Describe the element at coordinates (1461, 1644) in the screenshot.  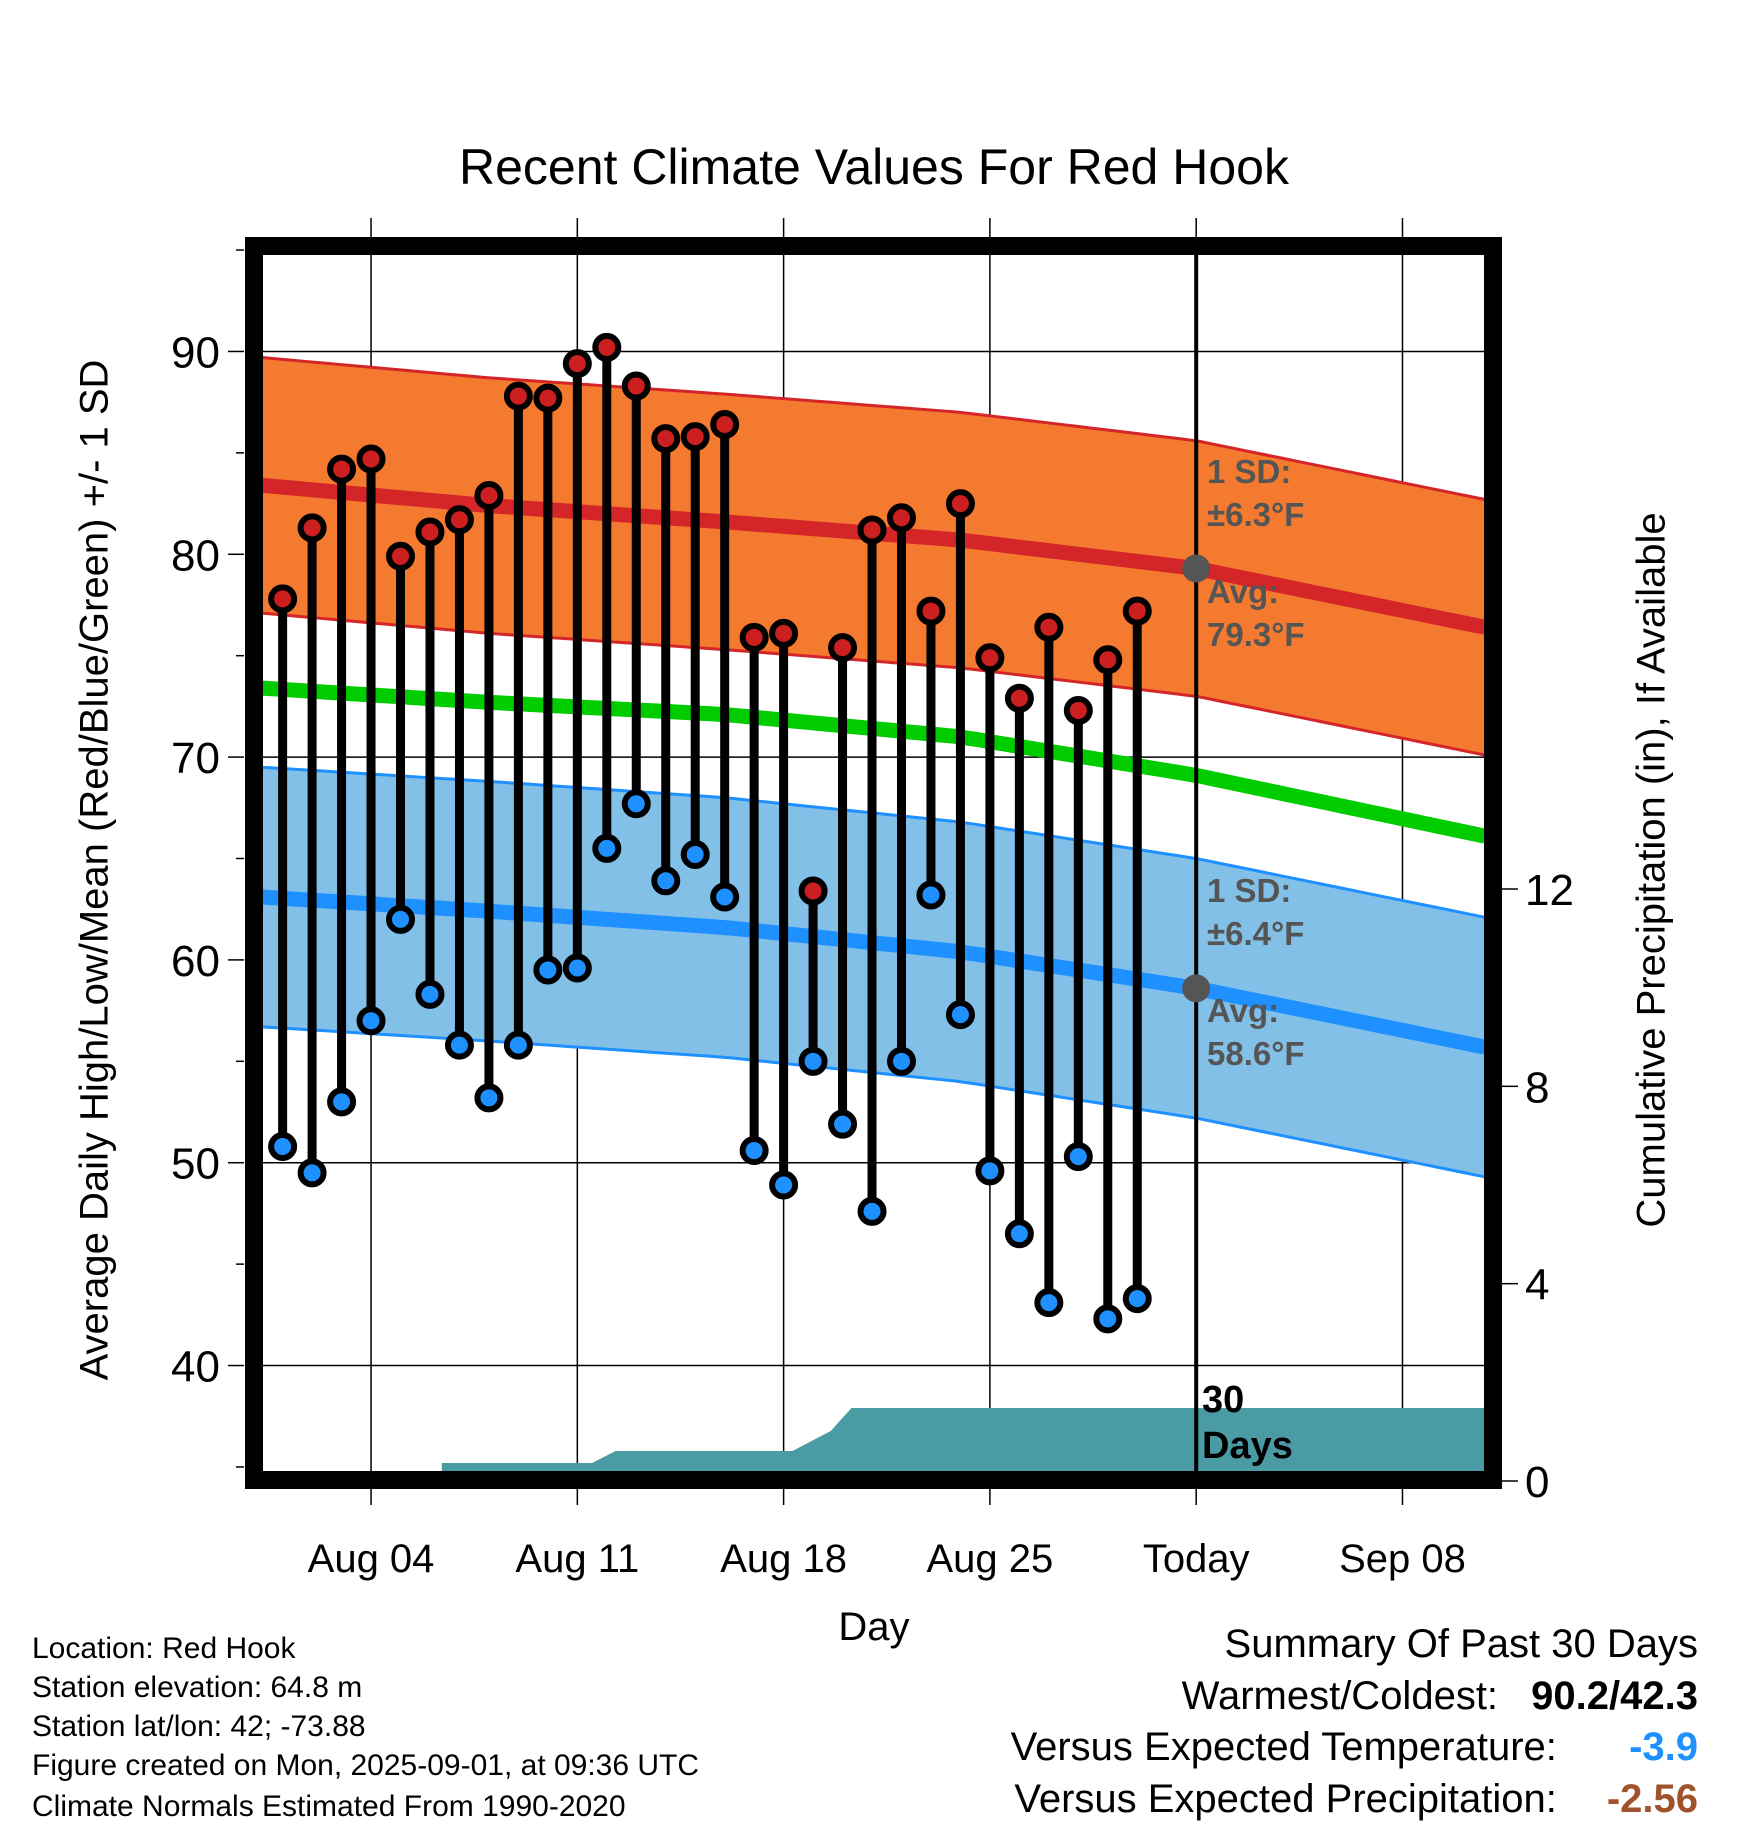
I see `summary-heading: Summary Of Past 30 Days` at that location.